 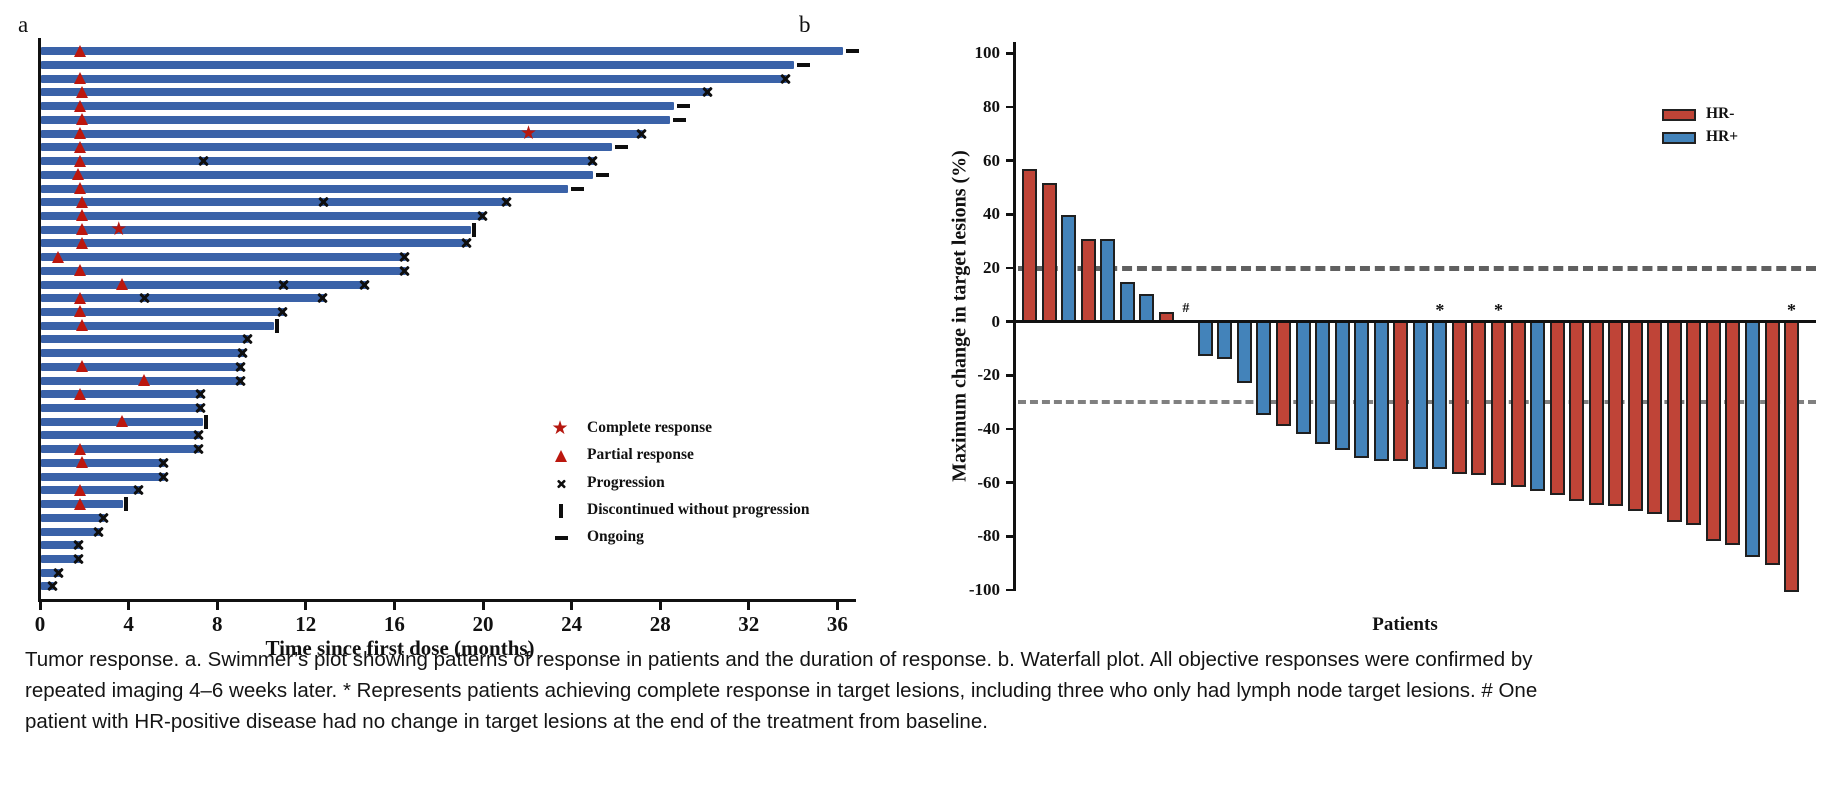 I want to click on swimmer-x-axis, so click(x=447, y=600).